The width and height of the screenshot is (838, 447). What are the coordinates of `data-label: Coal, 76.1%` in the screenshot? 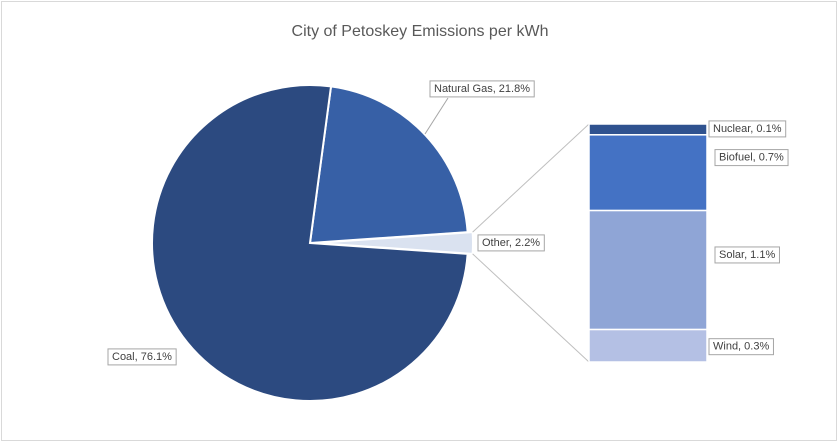 It's located at (142, 357).